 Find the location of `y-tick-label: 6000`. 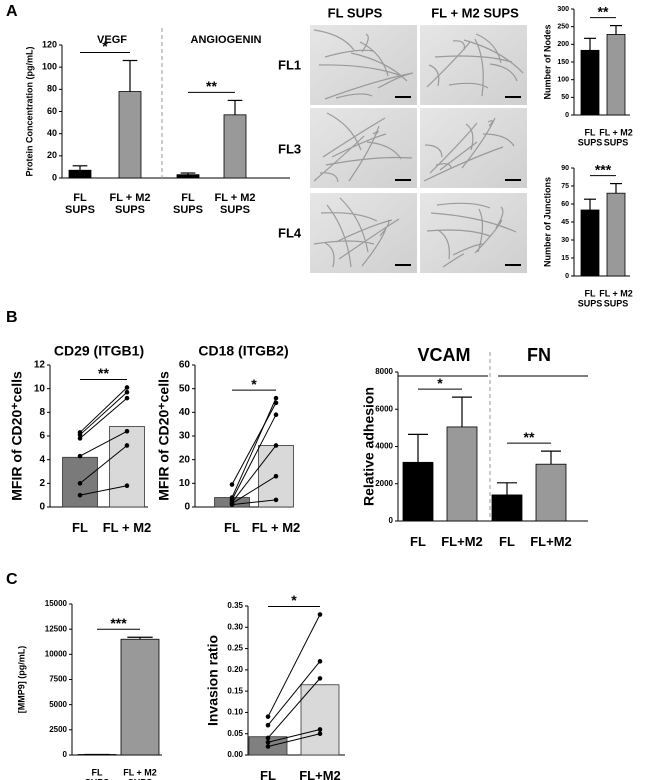

y-tick-label: 6000 is located at coordinates (384, 408).